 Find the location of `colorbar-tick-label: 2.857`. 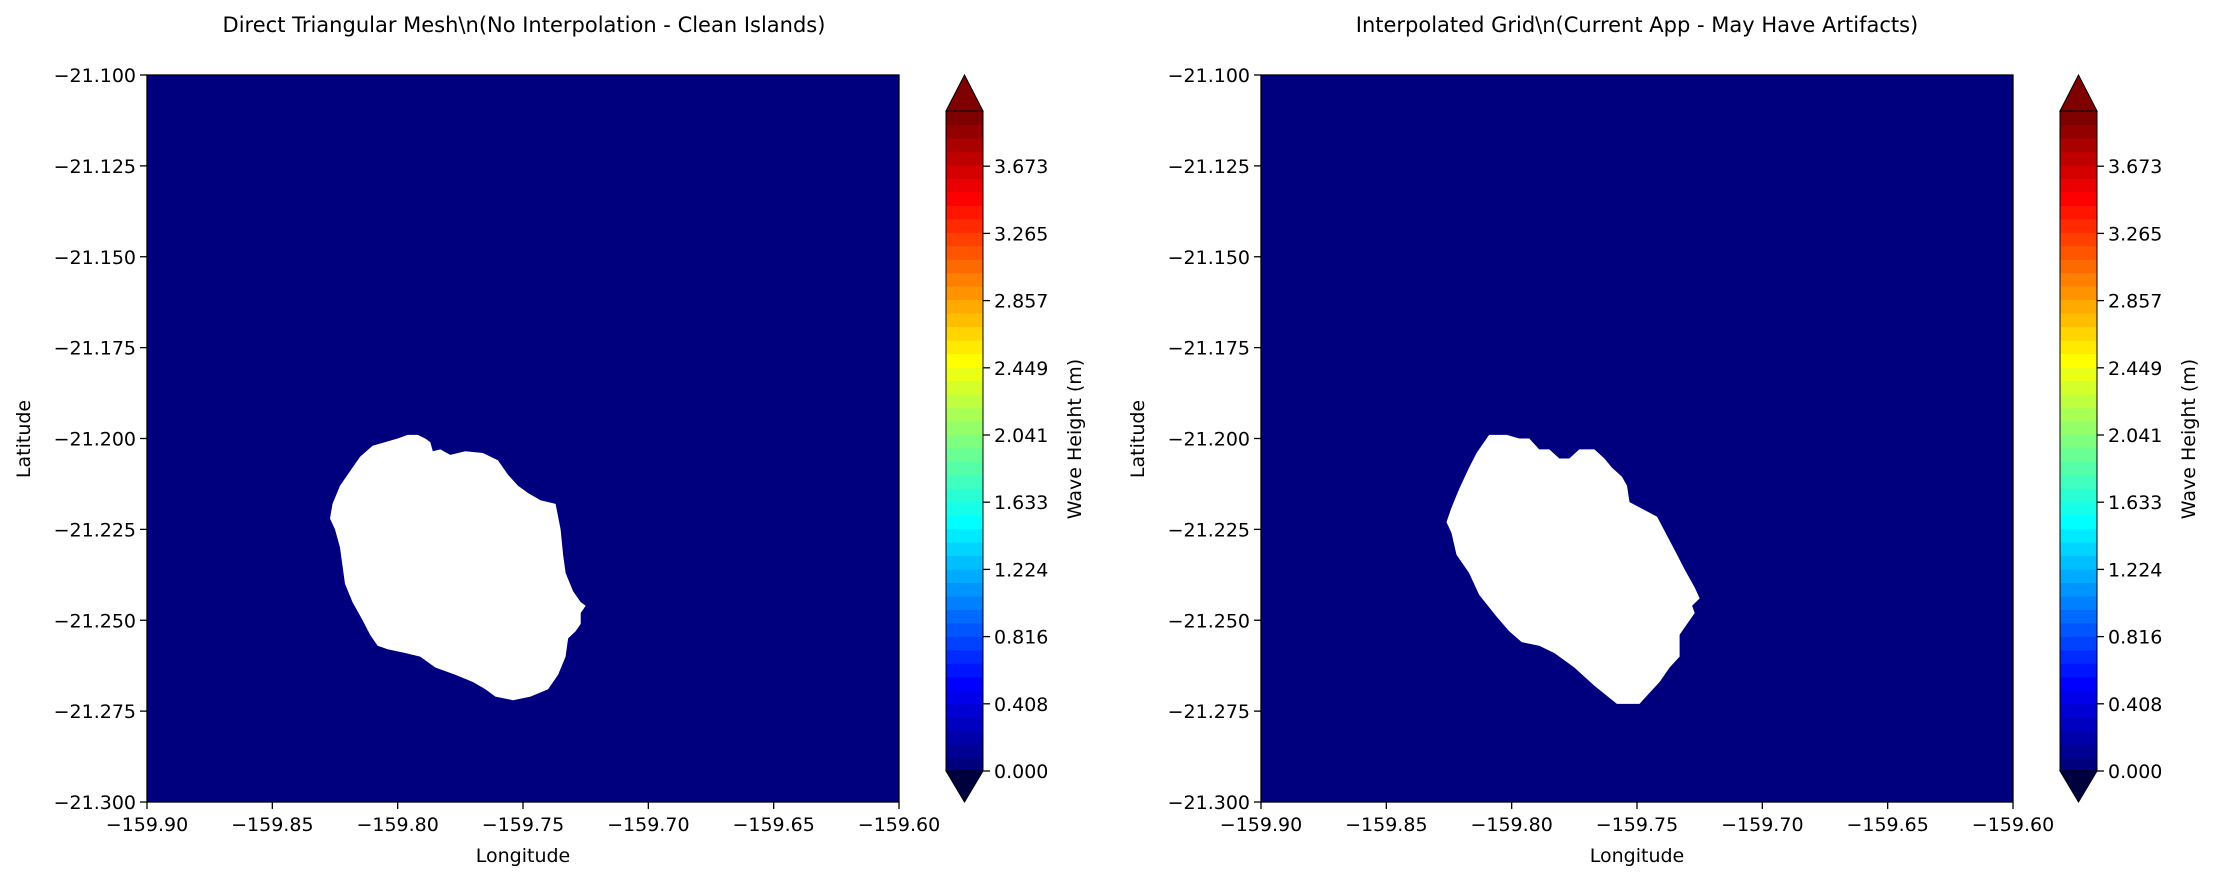

colorbar-tick-label: 2.857 is located at coordinates (1021, 302).